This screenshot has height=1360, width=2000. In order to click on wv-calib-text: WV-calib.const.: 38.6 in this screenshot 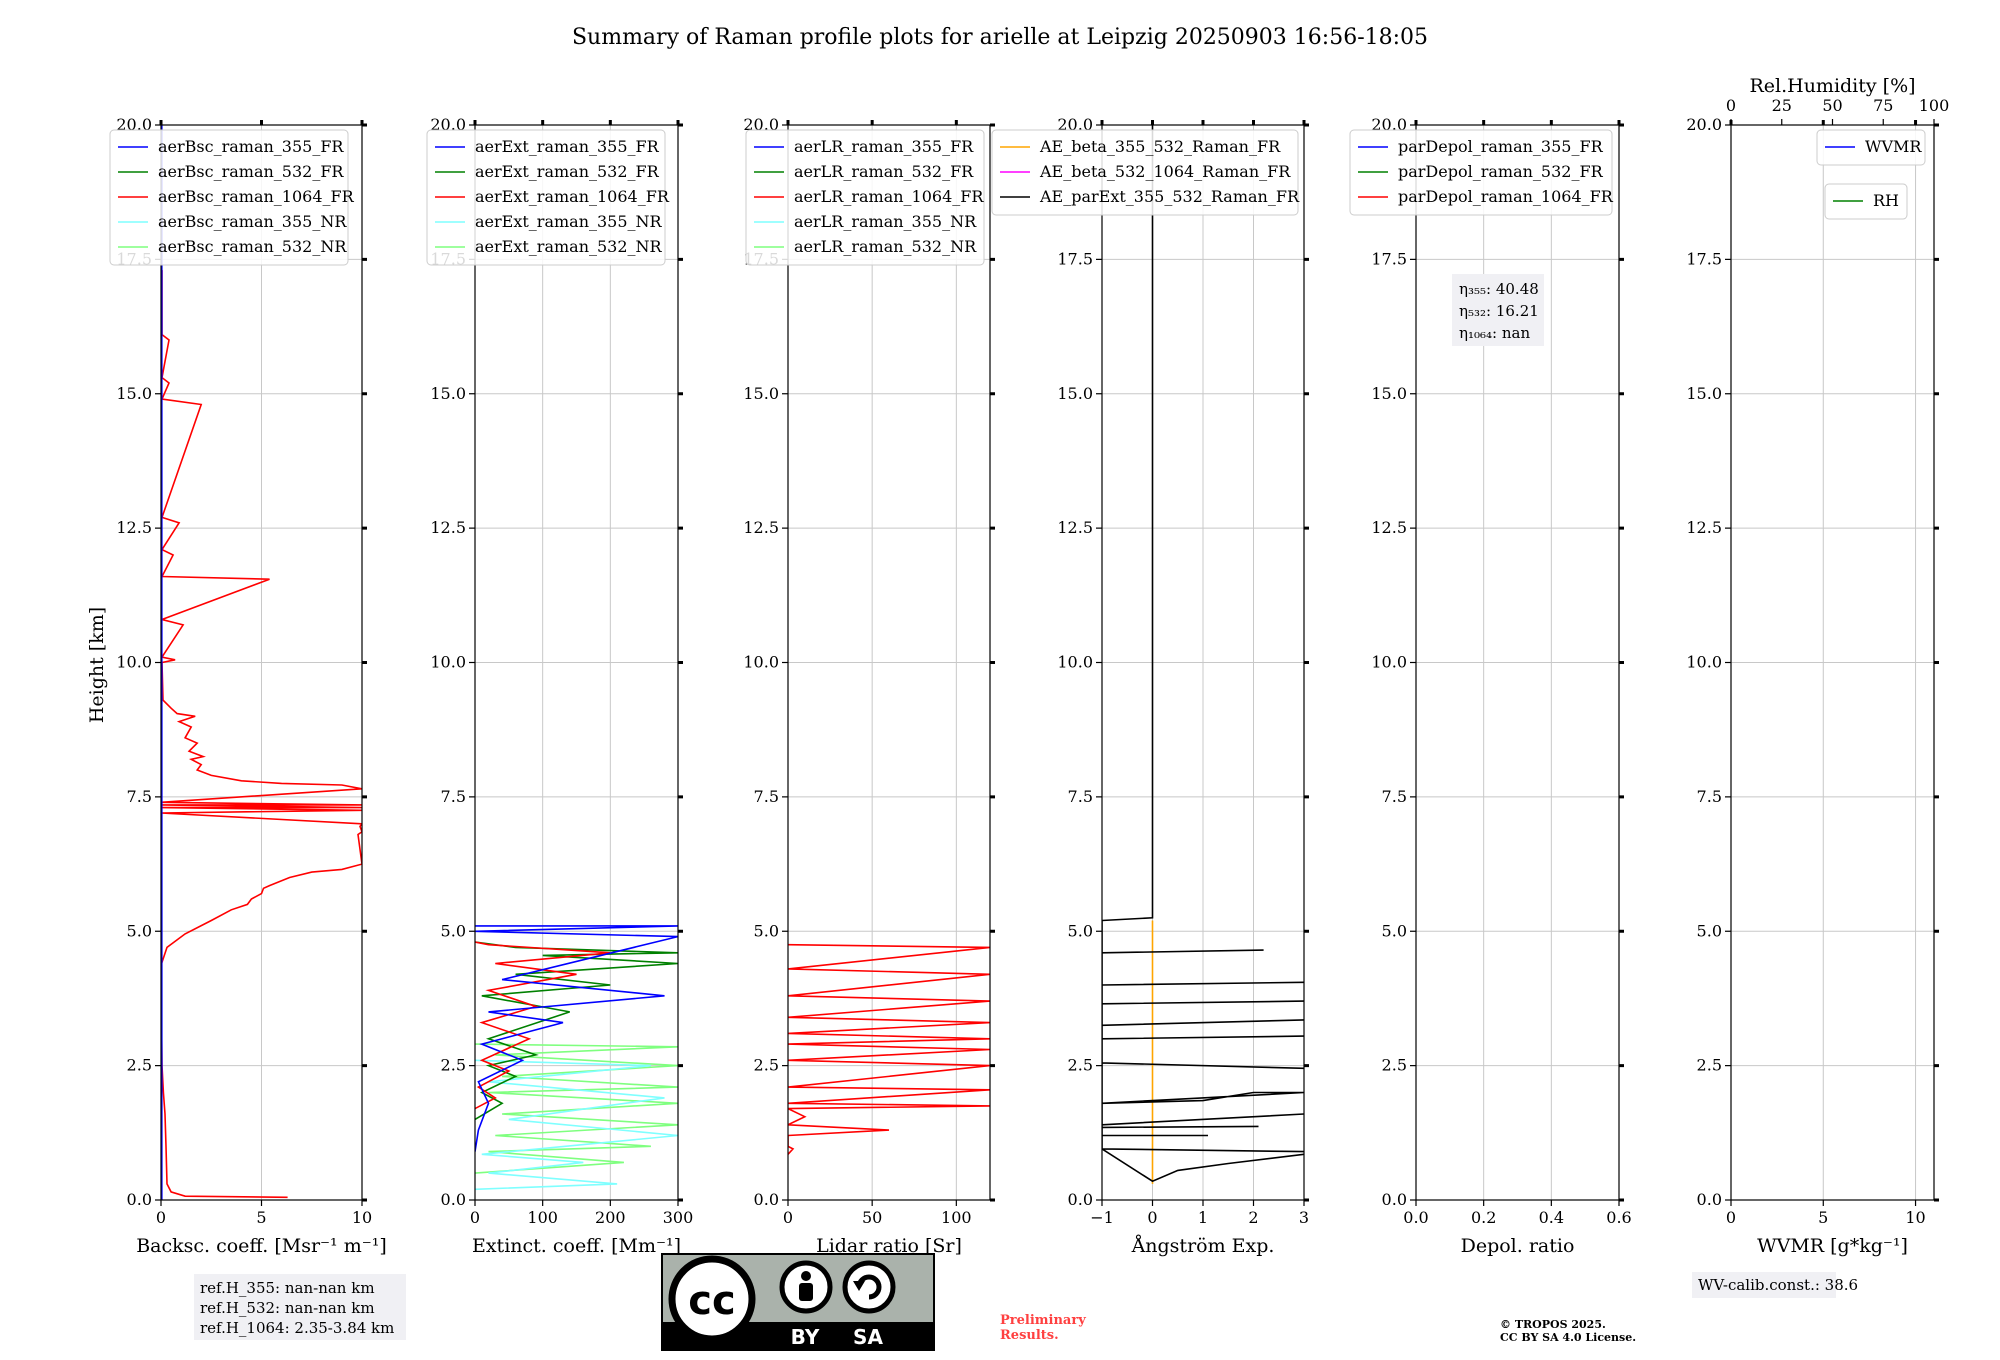, I will do `click(1778, 1285)`.